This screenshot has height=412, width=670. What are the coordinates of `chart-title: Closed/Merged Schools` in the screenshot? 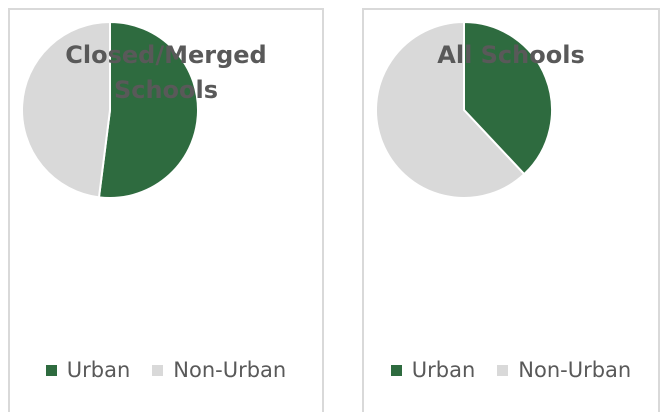 It's located at (166, 72).